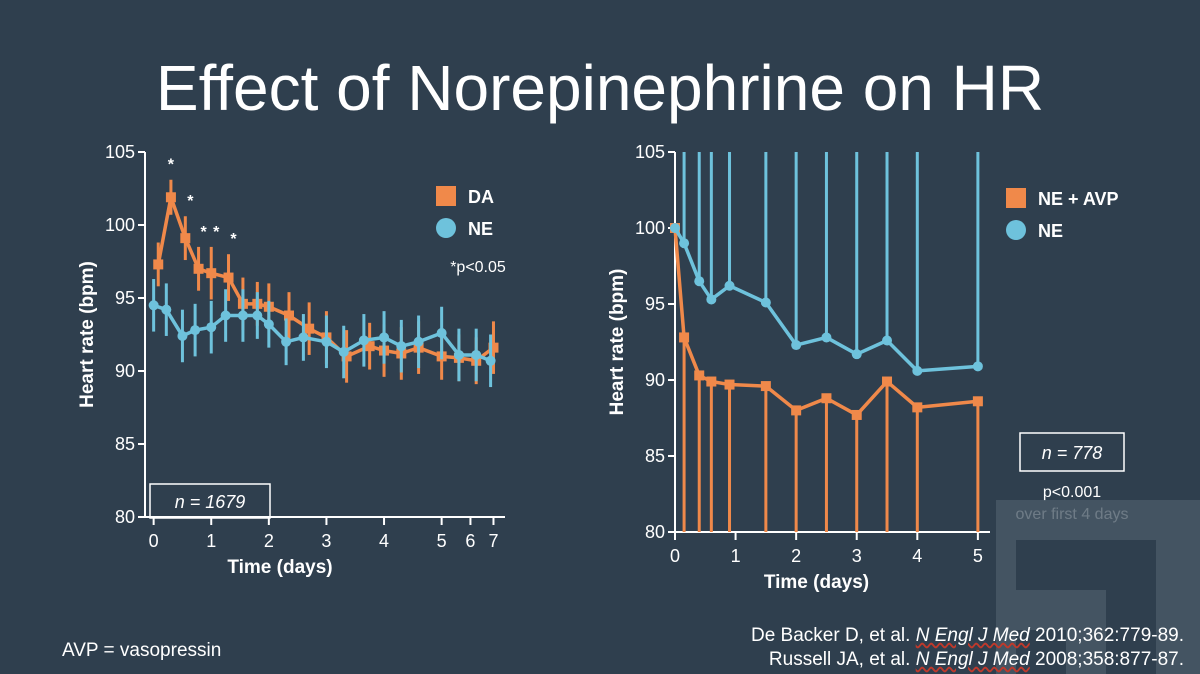  What do you see at coordinates (154, 541) in the screenshot?
I see `chart-left-x-tick-label-0: 0` at bounding box center [154, 541].